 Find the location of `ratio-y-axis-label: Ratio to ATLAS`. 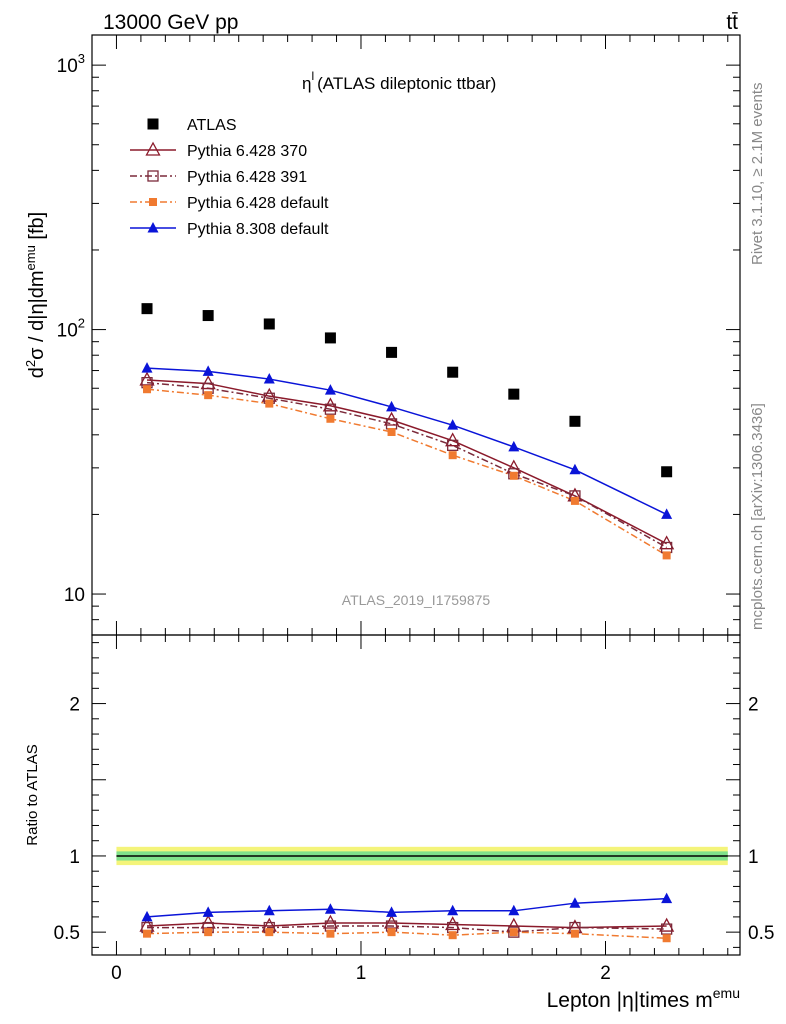

ratio-y-axis-label: Ratio to ATLAS is located at coordinates (32, 794).